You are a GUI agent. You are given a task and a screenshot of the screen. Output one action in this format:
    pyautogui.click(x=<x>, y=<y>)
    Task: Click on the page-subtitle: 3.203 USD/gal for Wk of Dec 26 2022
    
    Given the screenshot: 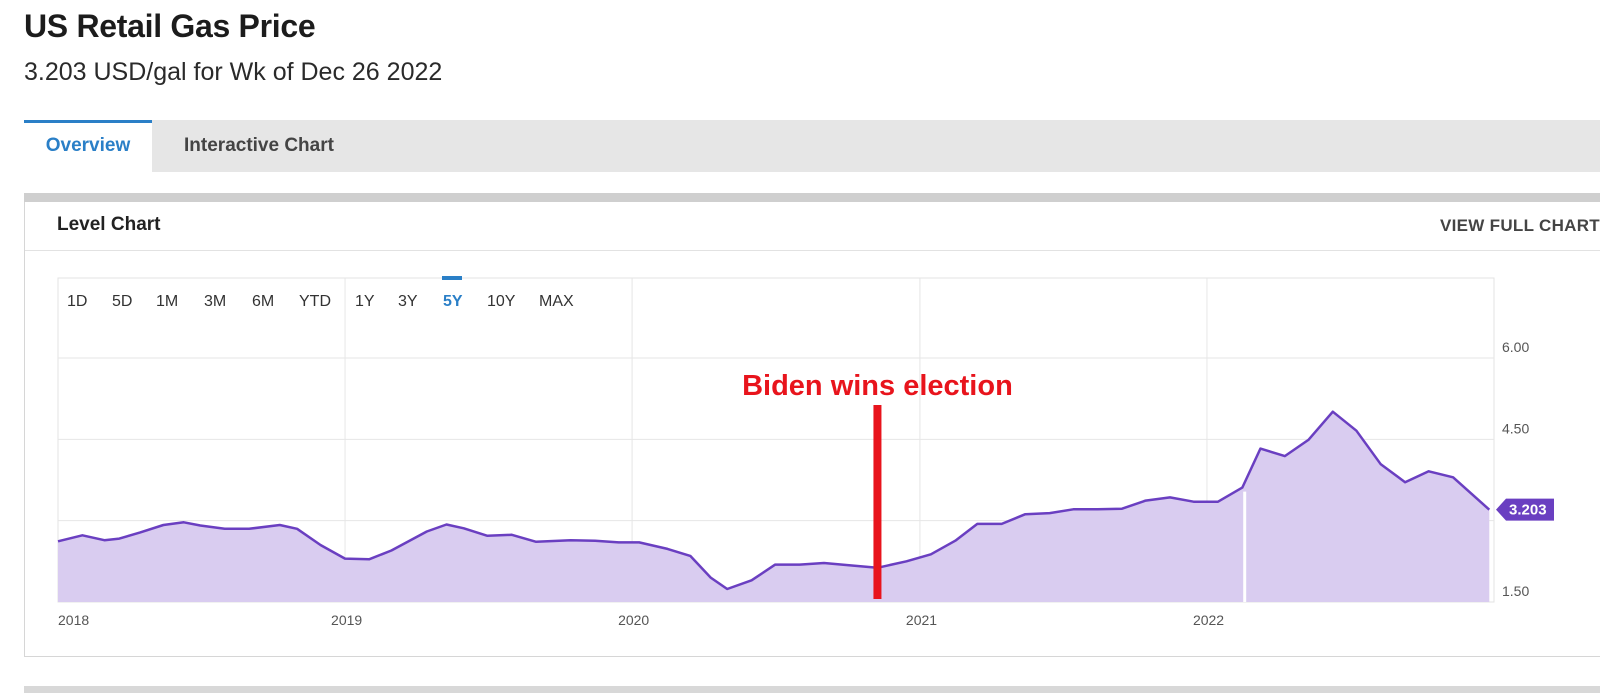 What is the action you would take?
    pyautogui.click(x=233, y=72)
    